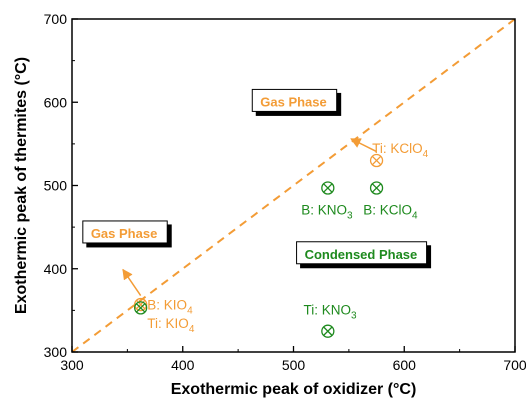 The image size is (526, 404). I want to click on point-label: B: KClO4, so click(390, 212).